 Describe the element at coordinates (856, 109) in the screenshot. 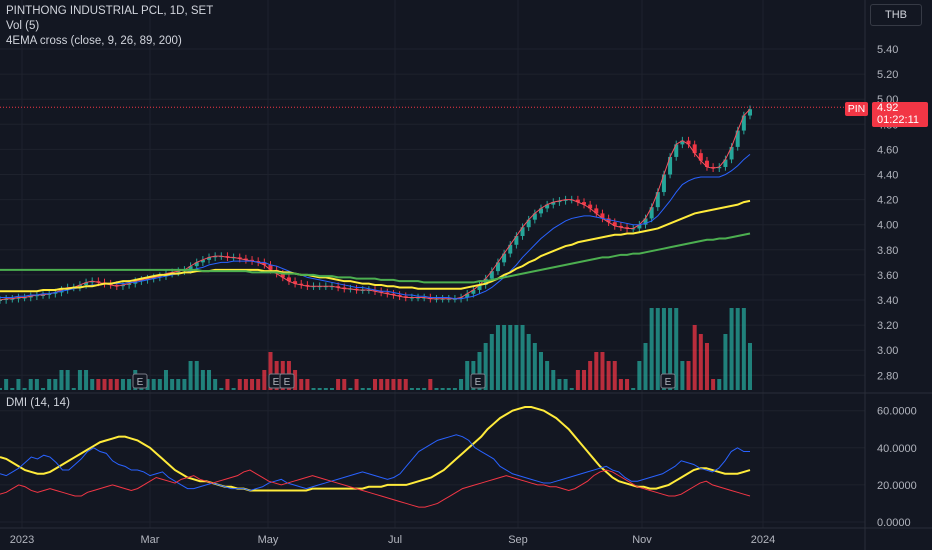

I see `symbol-badge: PIN` at that location.